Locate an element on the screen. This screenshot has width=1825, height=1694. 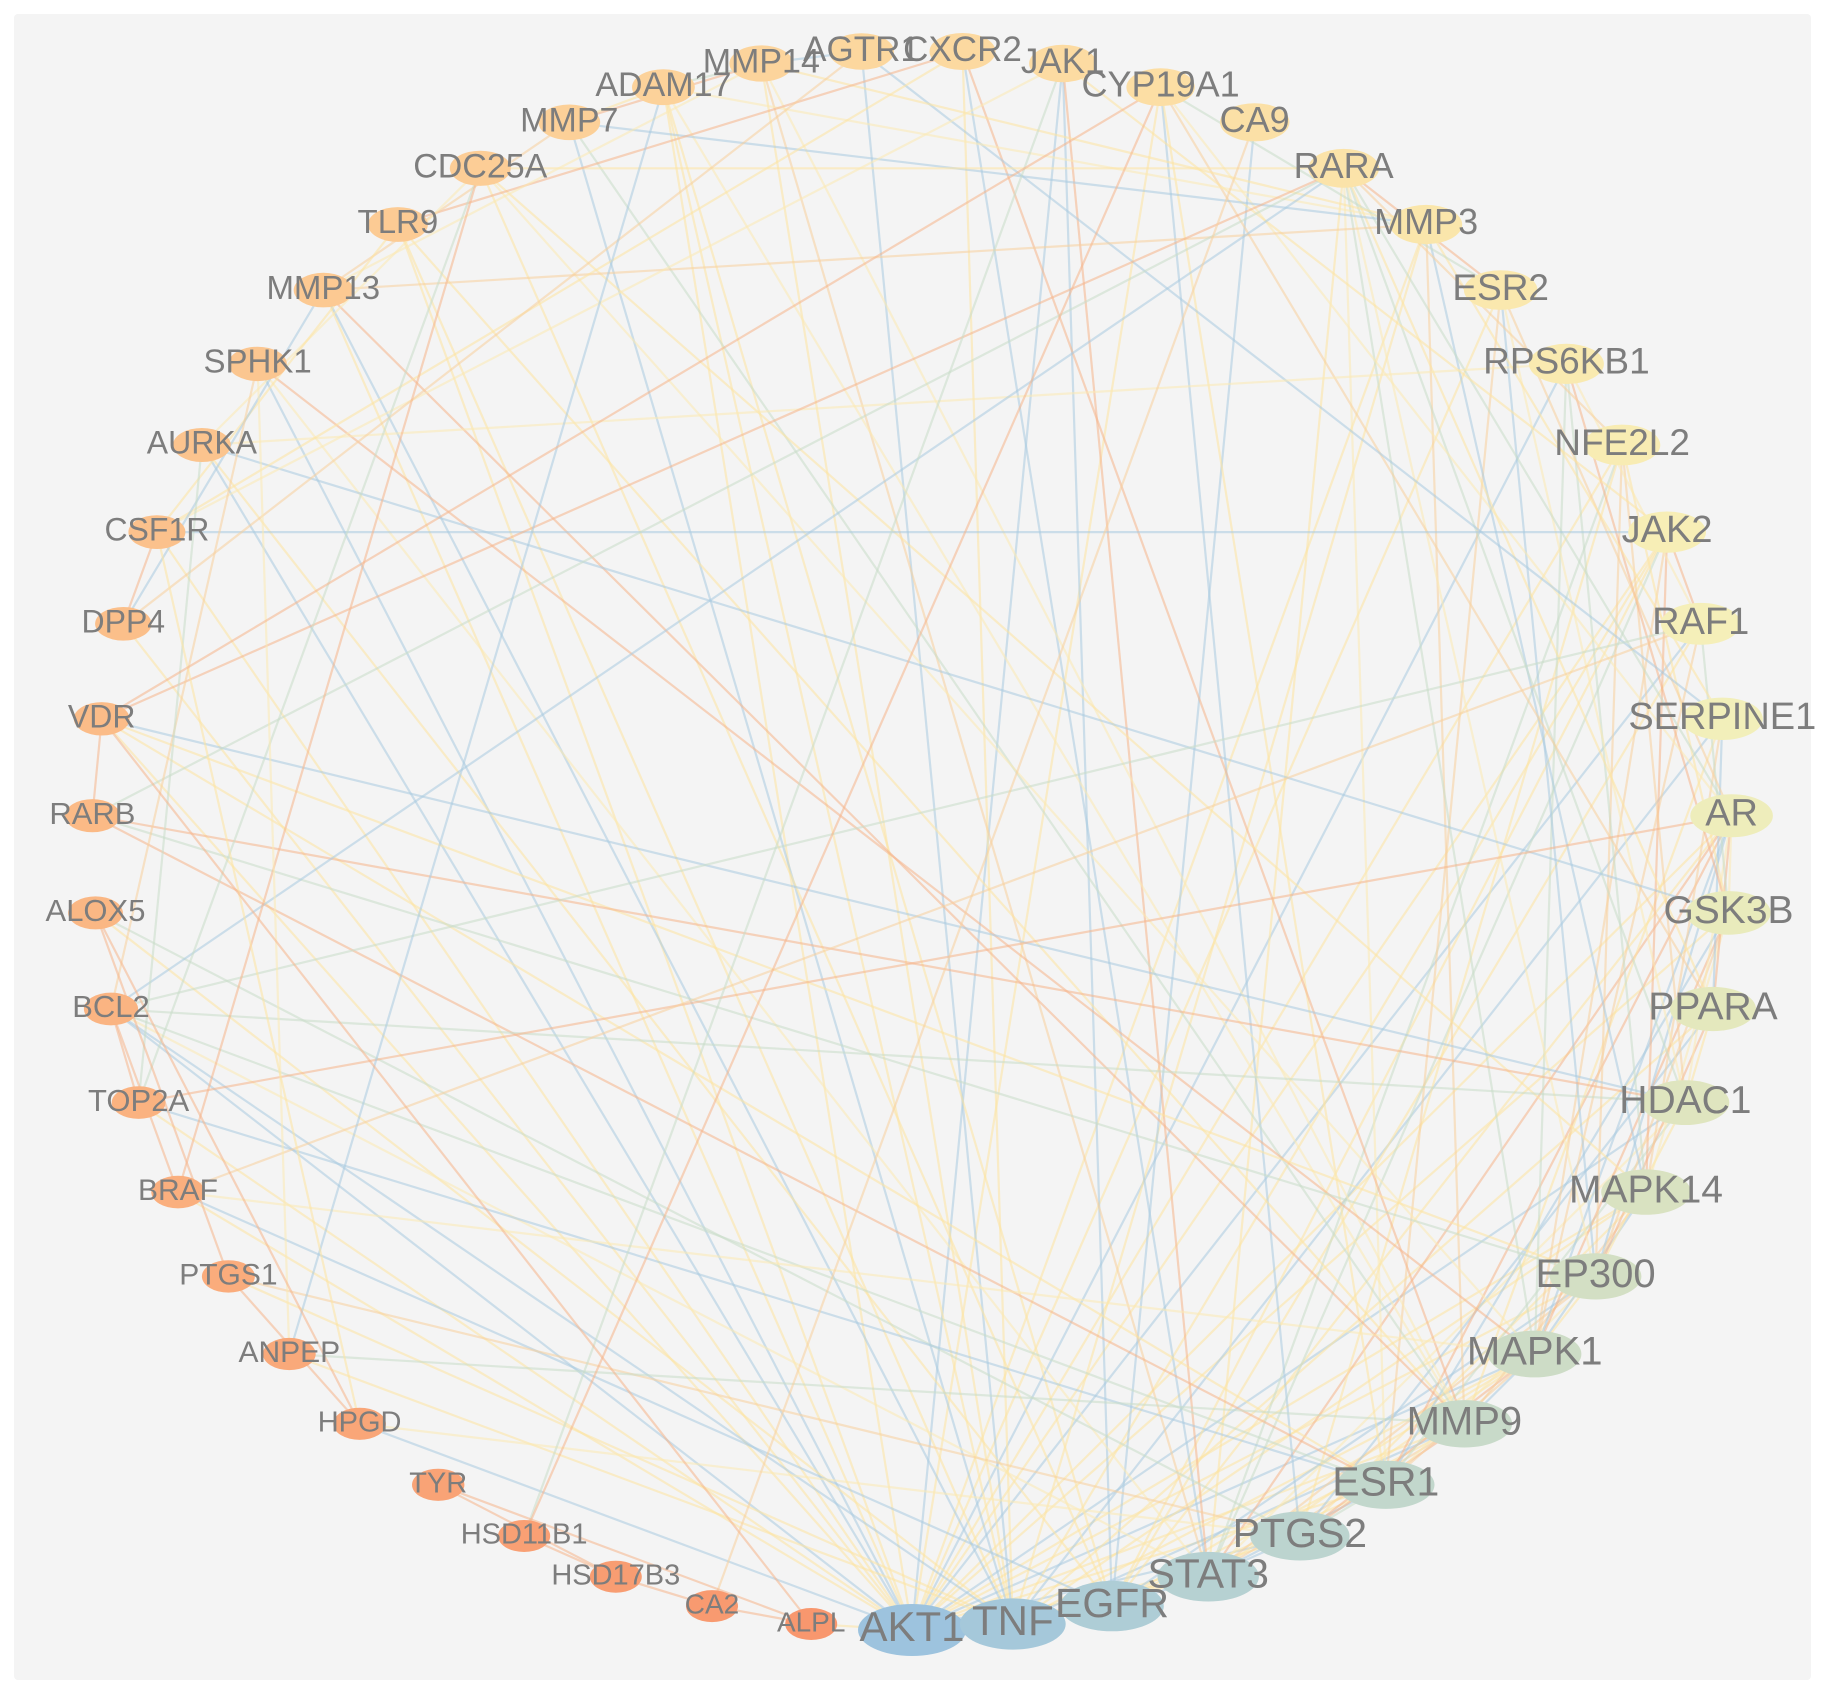
node-bcl2 is located at coordinates (111, 1009).